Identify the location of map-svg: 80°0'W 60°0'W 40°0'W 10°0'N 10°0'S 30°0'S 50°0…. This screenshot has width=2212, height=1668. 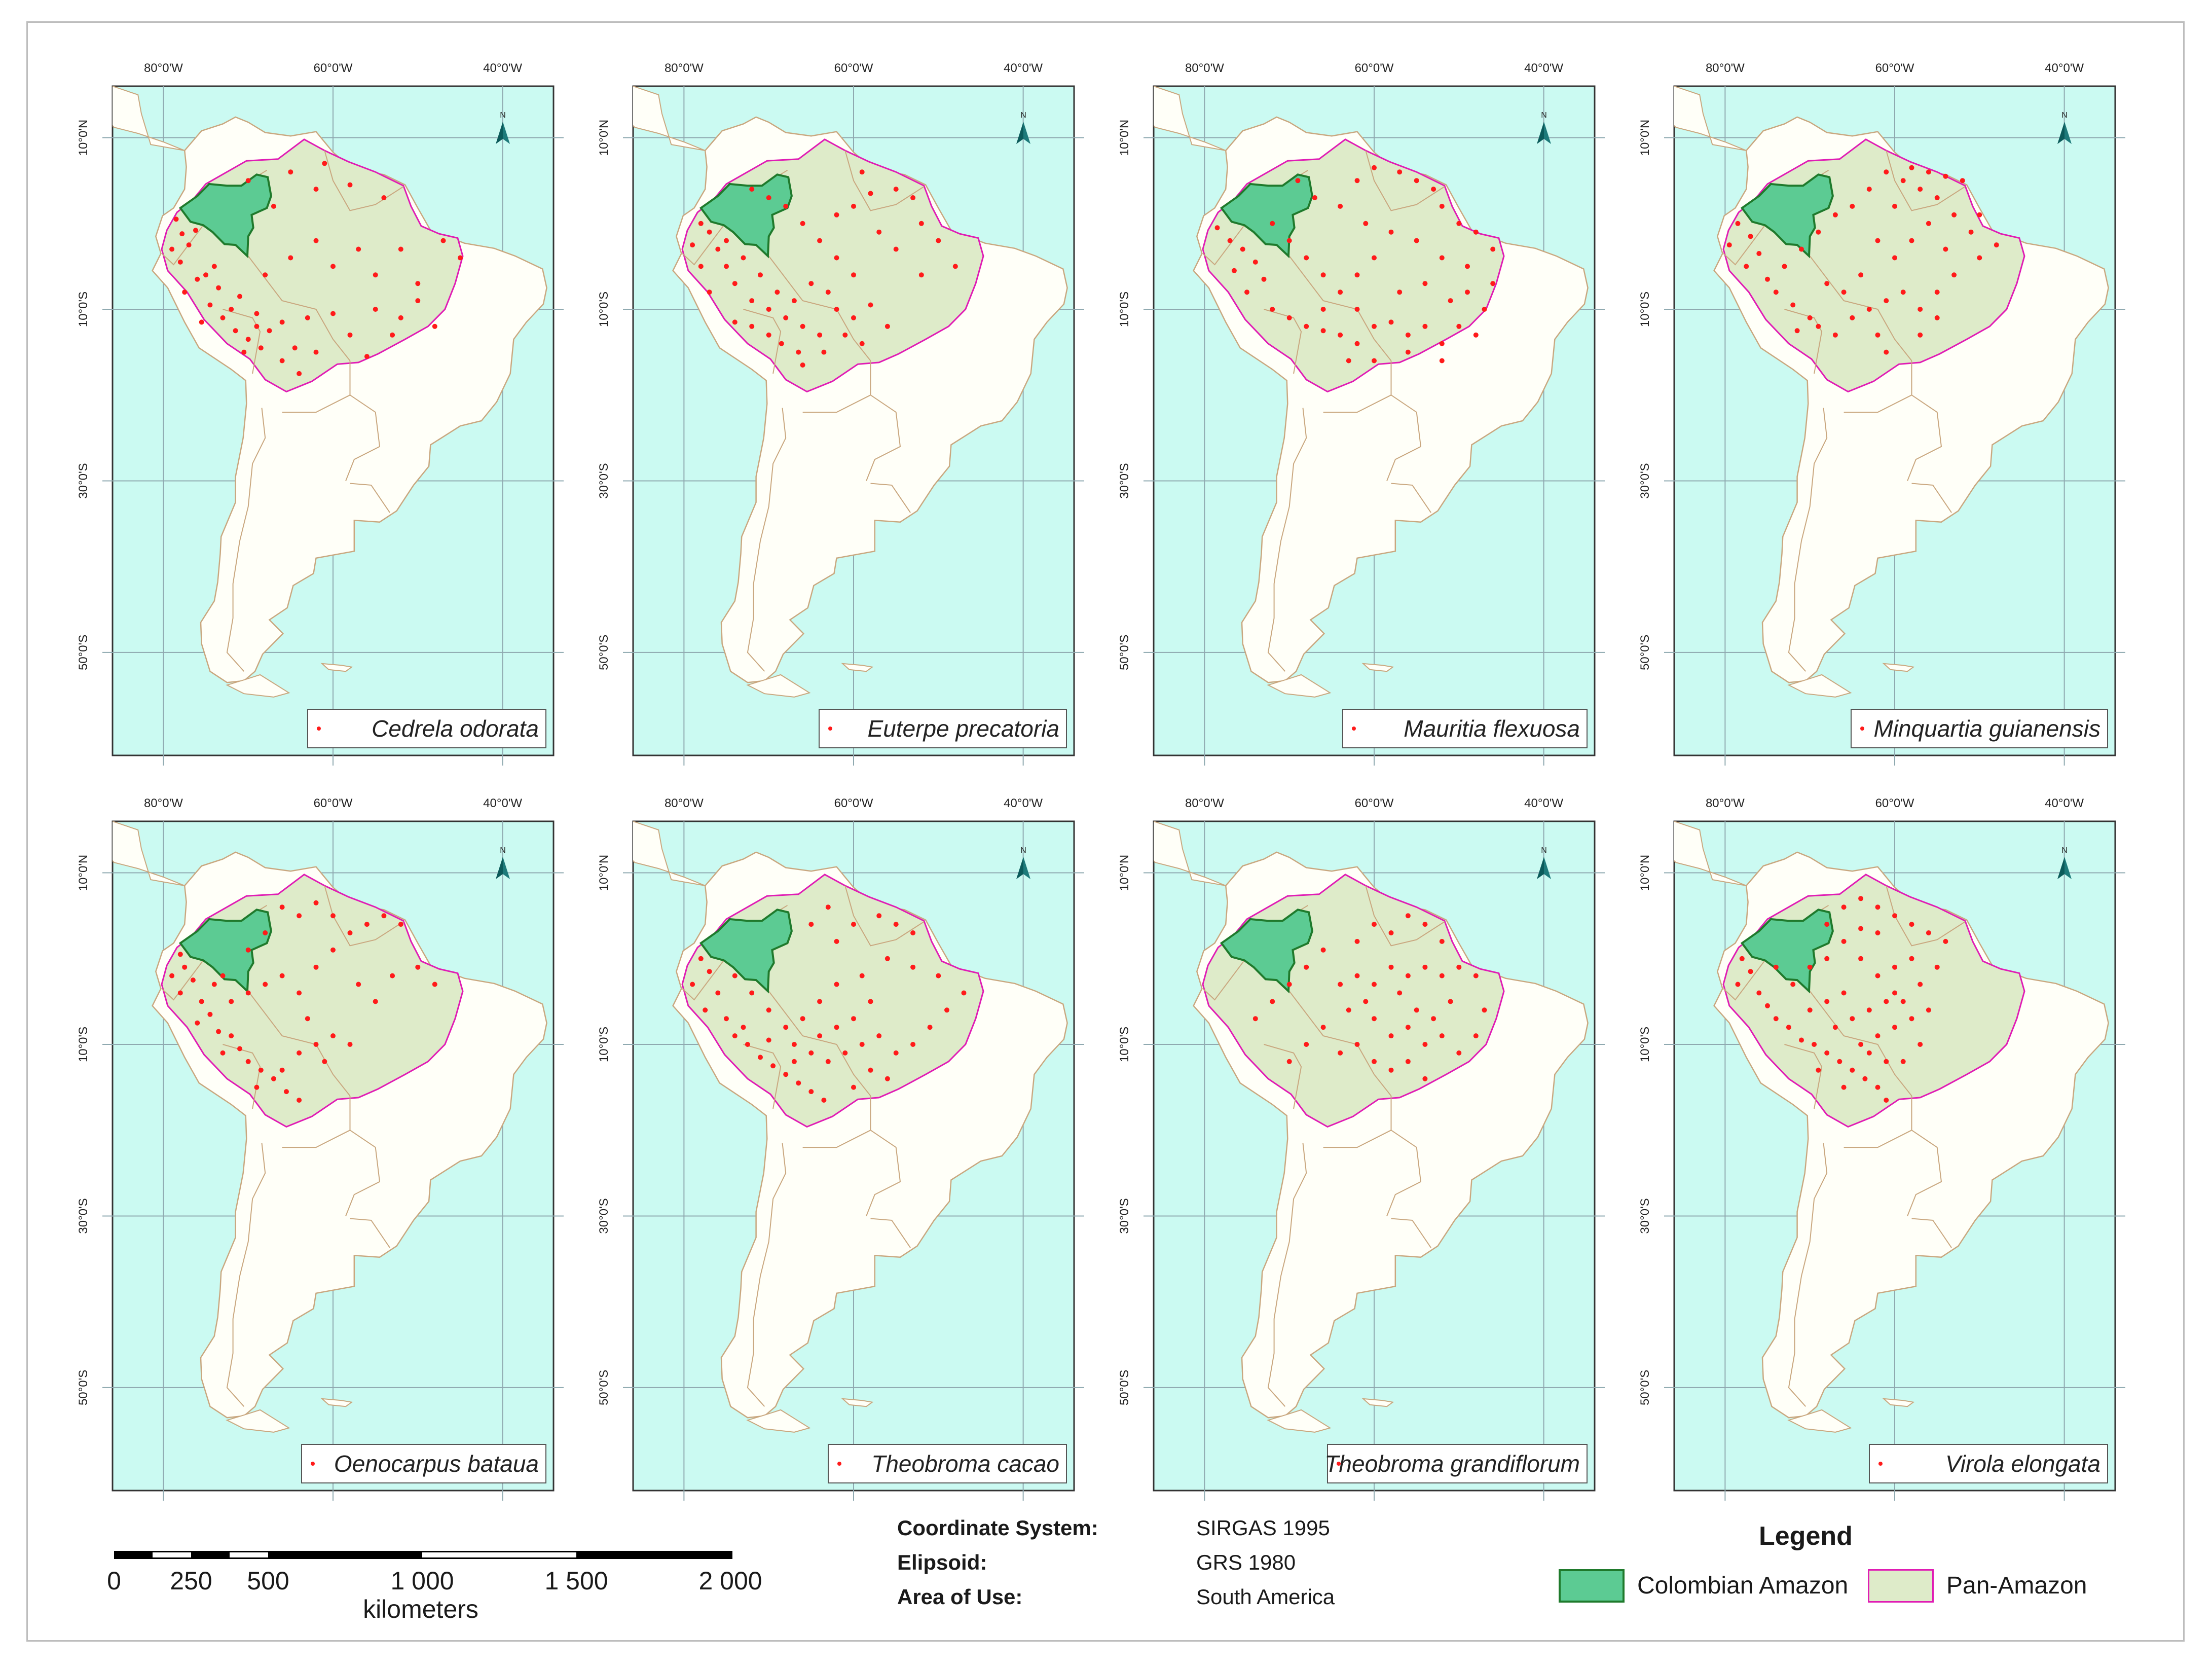
(841, 413).